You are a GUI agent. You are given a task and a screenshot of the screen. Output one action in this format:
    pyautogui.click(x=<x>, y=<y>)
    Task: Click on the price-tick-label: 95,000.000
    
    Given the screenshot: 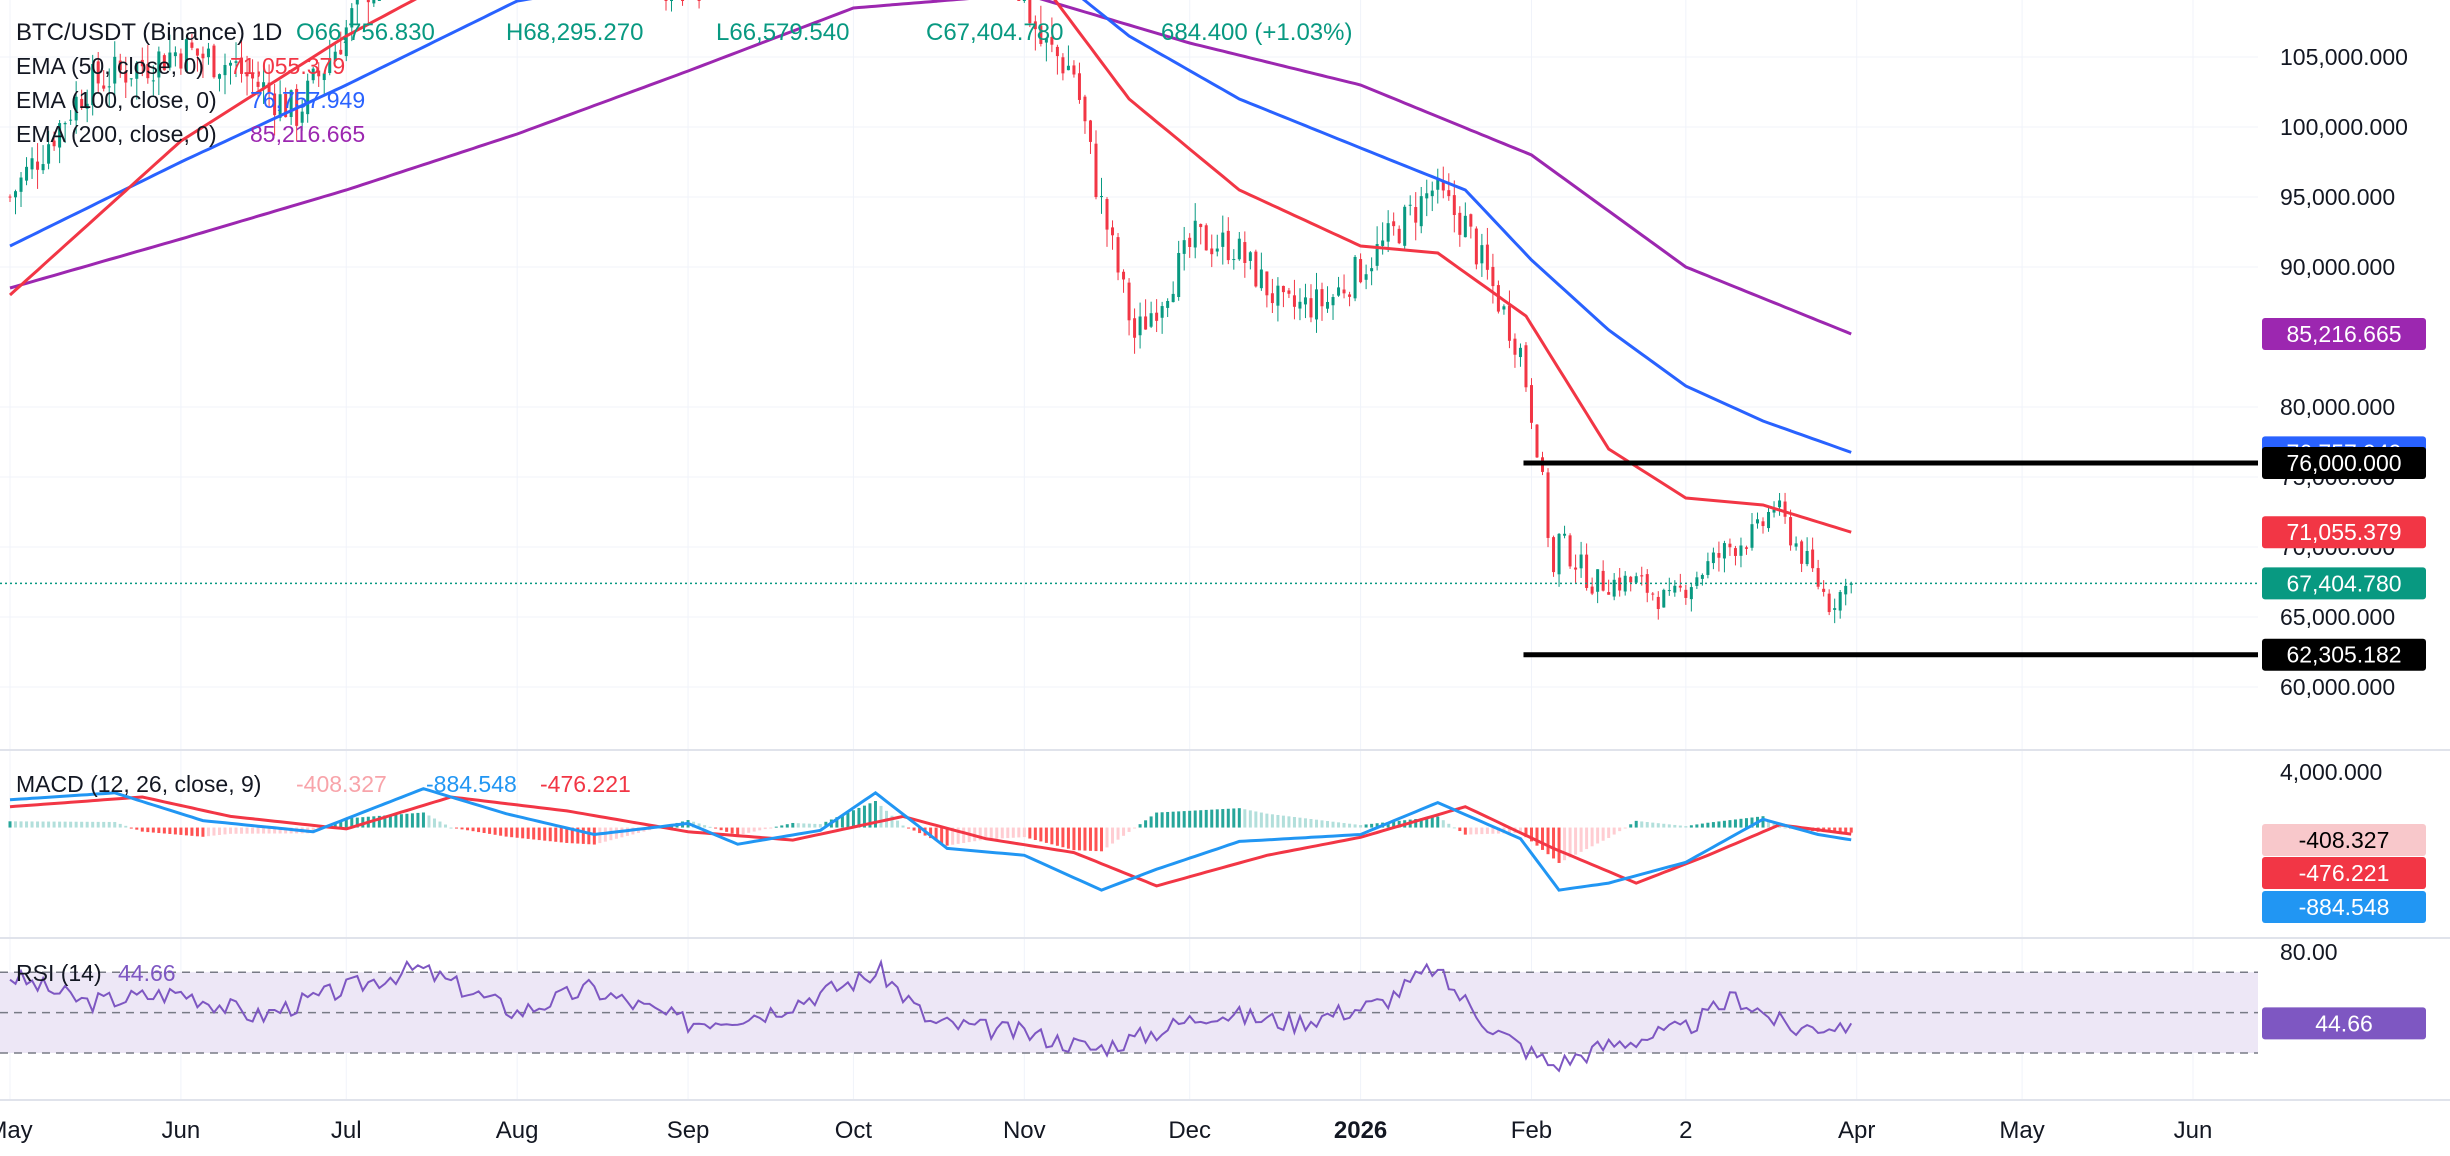 What is the action you would take?
    pyautogui.click(x=2337, y=197)
    